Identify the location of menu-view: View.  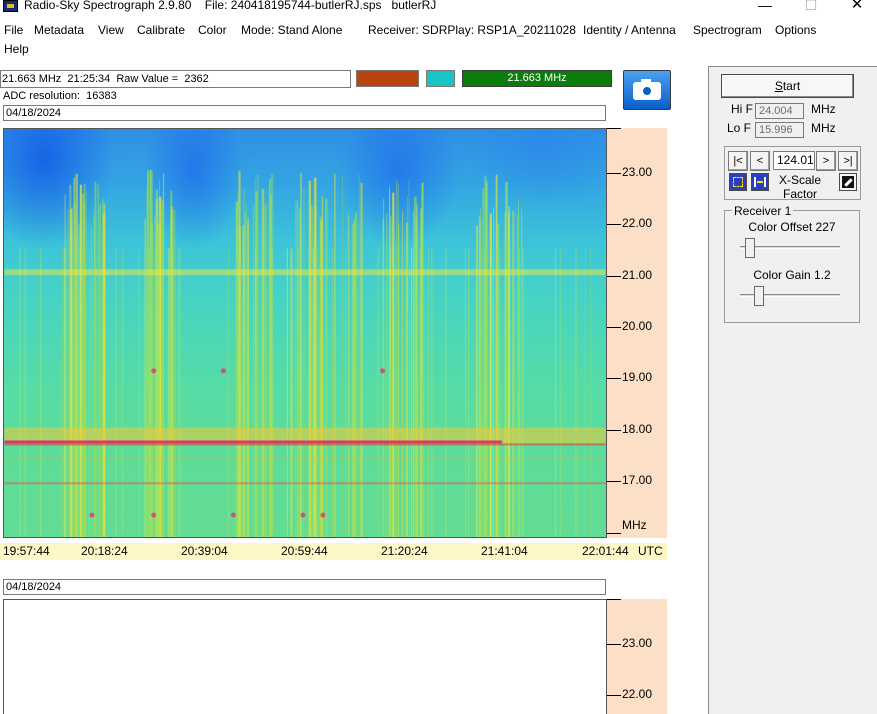
(111, 30).